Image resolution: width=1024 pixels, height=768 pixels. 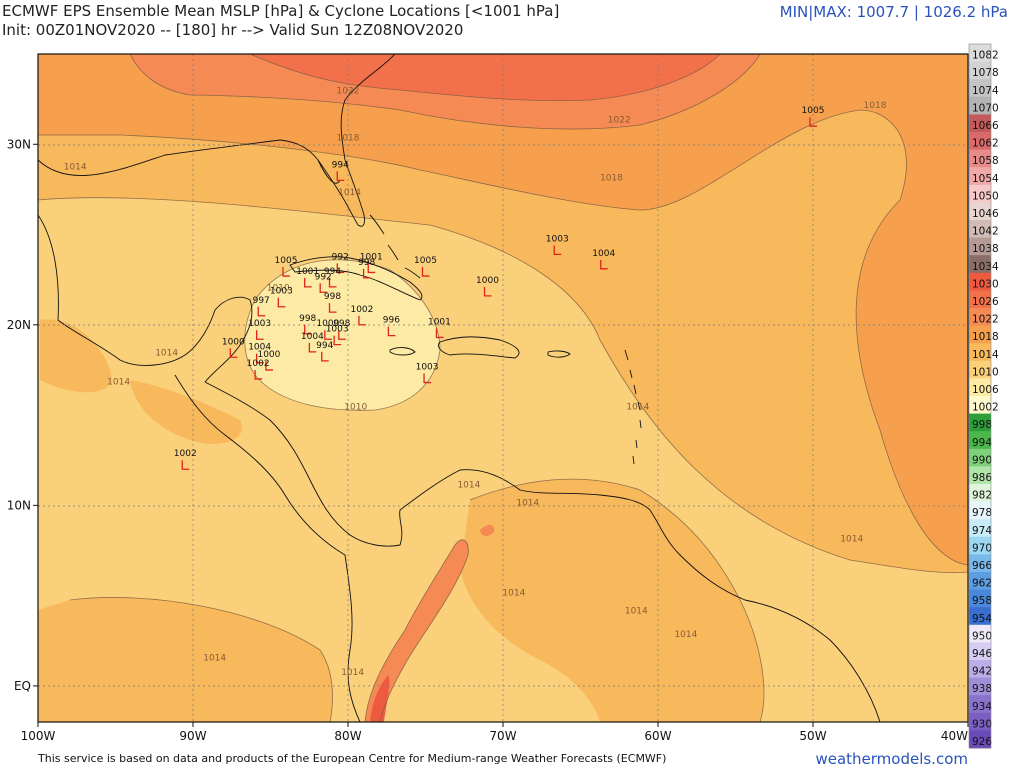 What do you see at coordinates (985, 179) in the screenshot?
I see `colorbar-label: 1054` at bounding box center [985, 179].